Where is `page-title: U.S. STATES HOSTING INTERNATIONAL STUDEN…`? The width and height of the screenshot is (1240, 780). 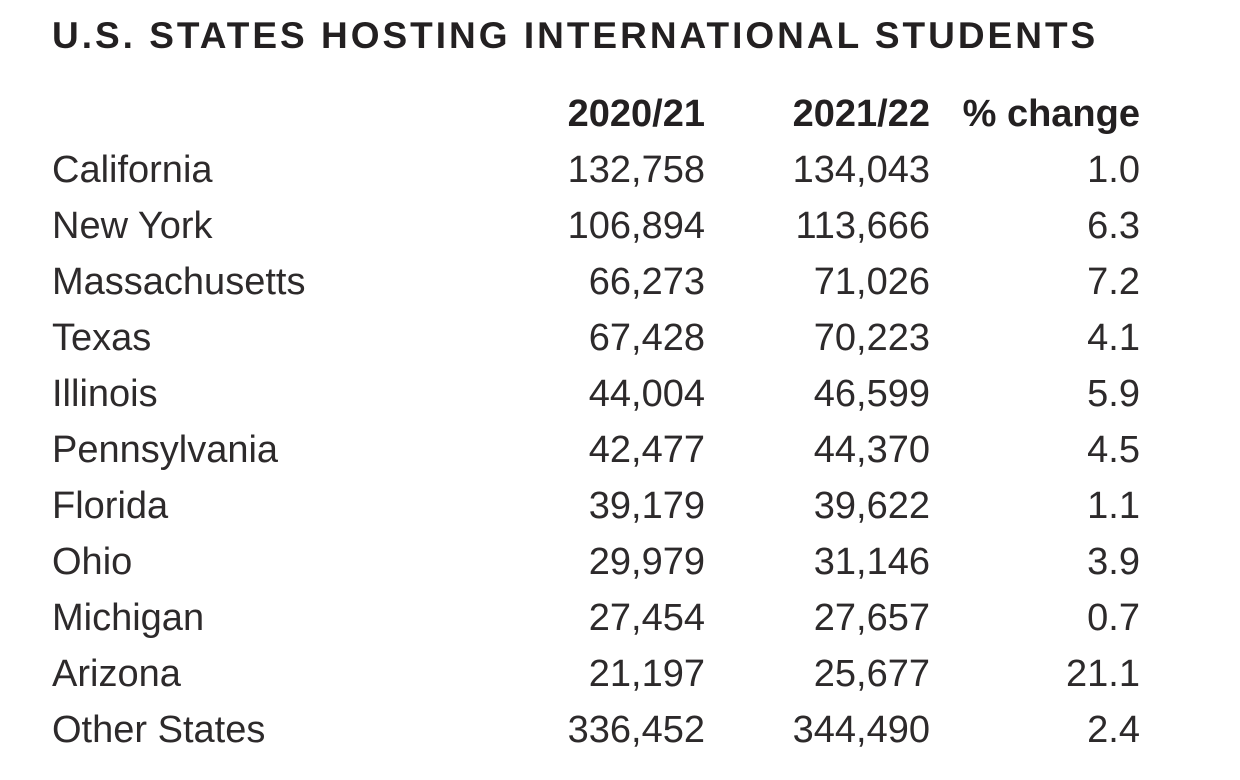
page-title: U.S. STATES HOSTING INTERNATIONAL STUDEN… is located at coordinates (575, 35).